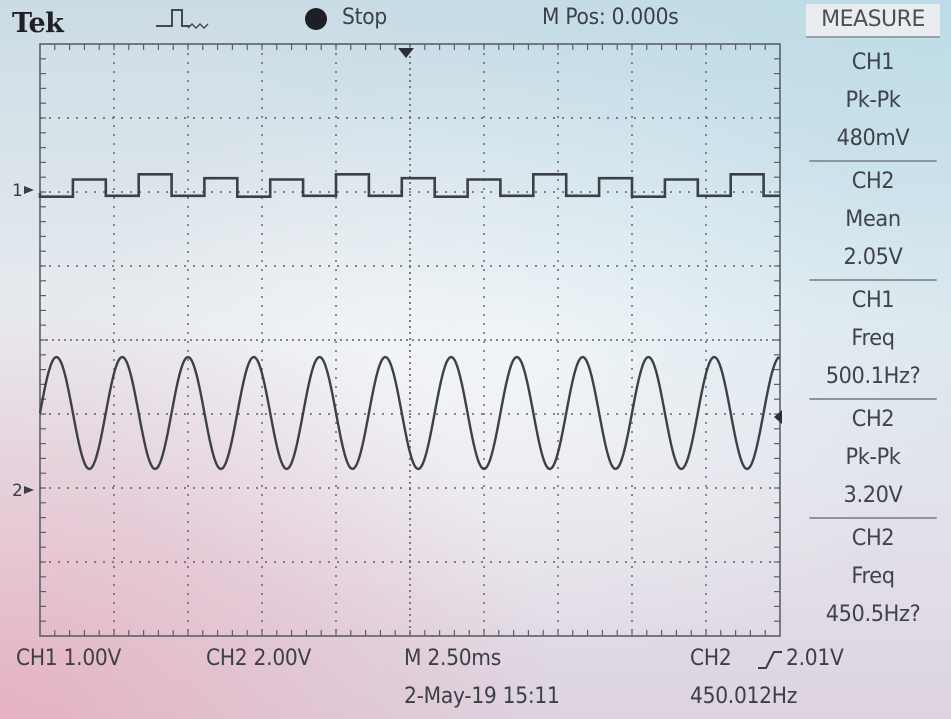  I want to click on measurement-value: 450.5Hz?, so click(873, 614).